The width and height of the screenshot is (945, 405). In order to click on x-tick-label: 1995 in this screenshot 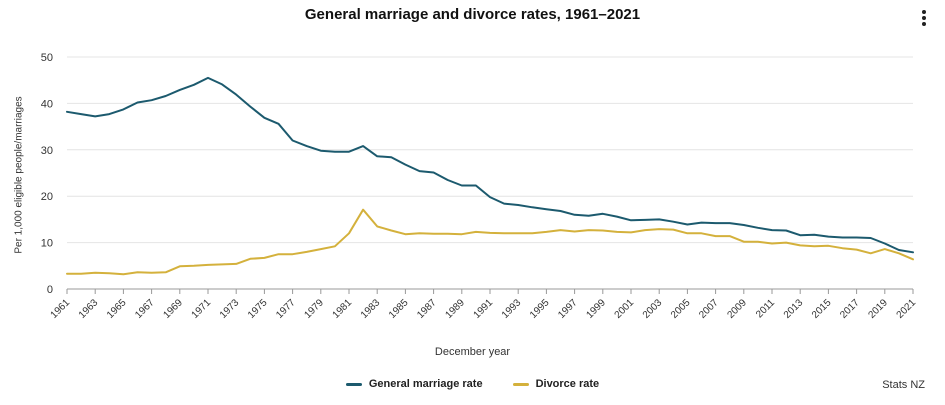, I will do `click(540, 309)`.